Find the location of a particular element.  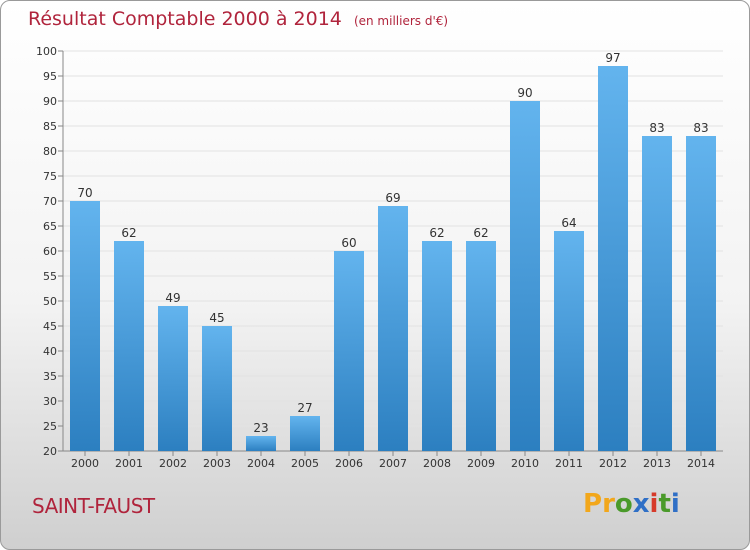

bar-value-label: 64 is located at coordinates (568, 223).